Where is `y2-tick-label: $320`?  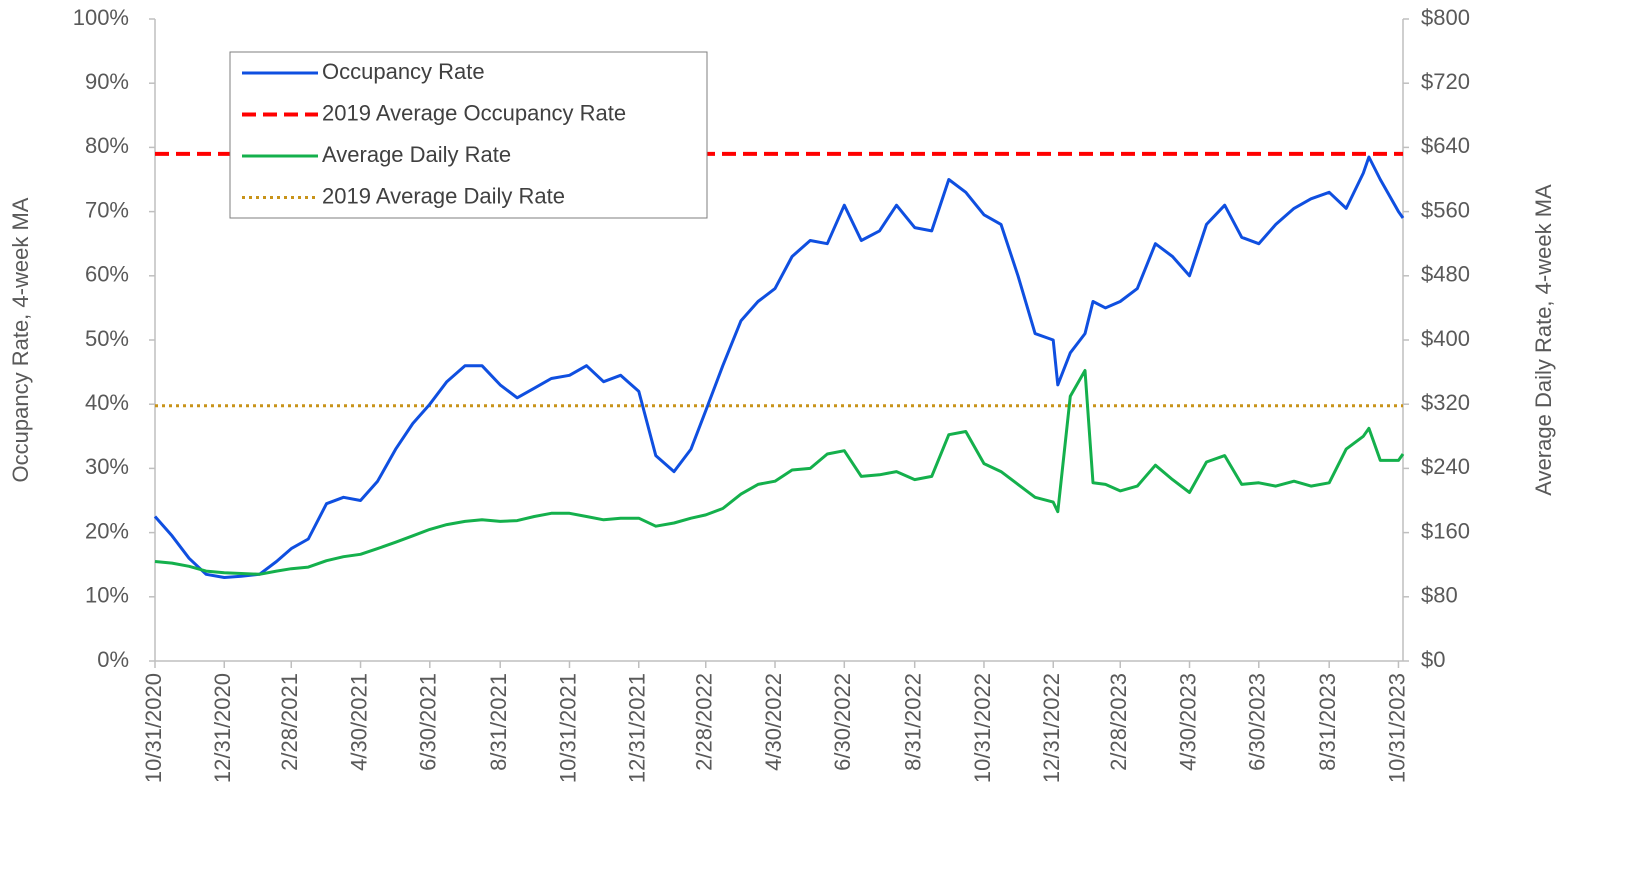 y2-tick-label: $320 is located at coordinates (1445, 402).